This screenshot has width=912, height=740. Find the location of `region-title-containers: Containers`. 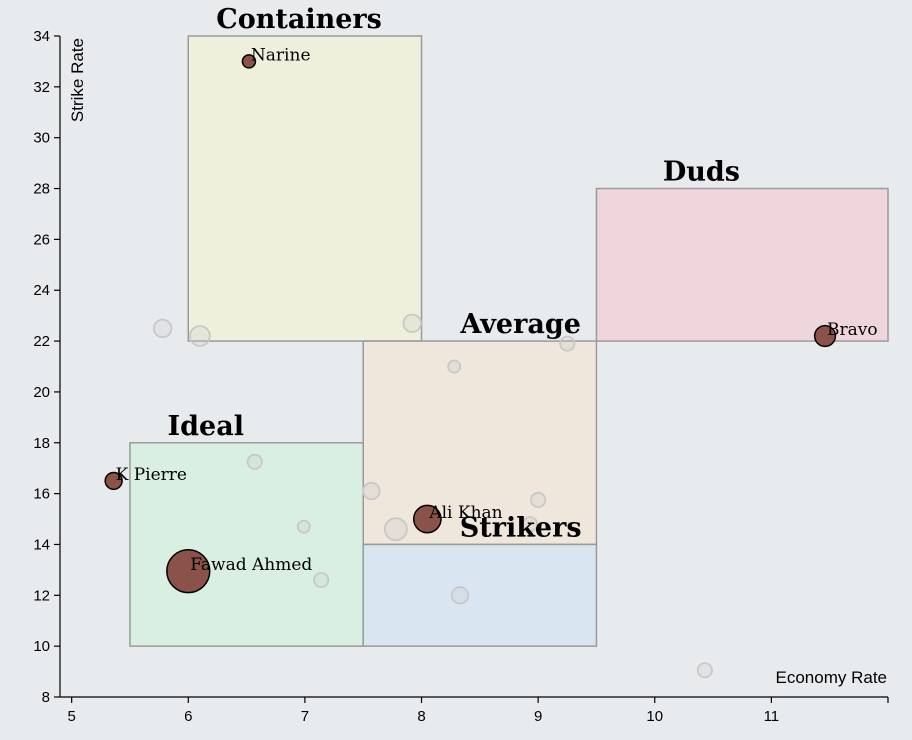

region-title-containers: Containers is located at coordinates (299, 19).